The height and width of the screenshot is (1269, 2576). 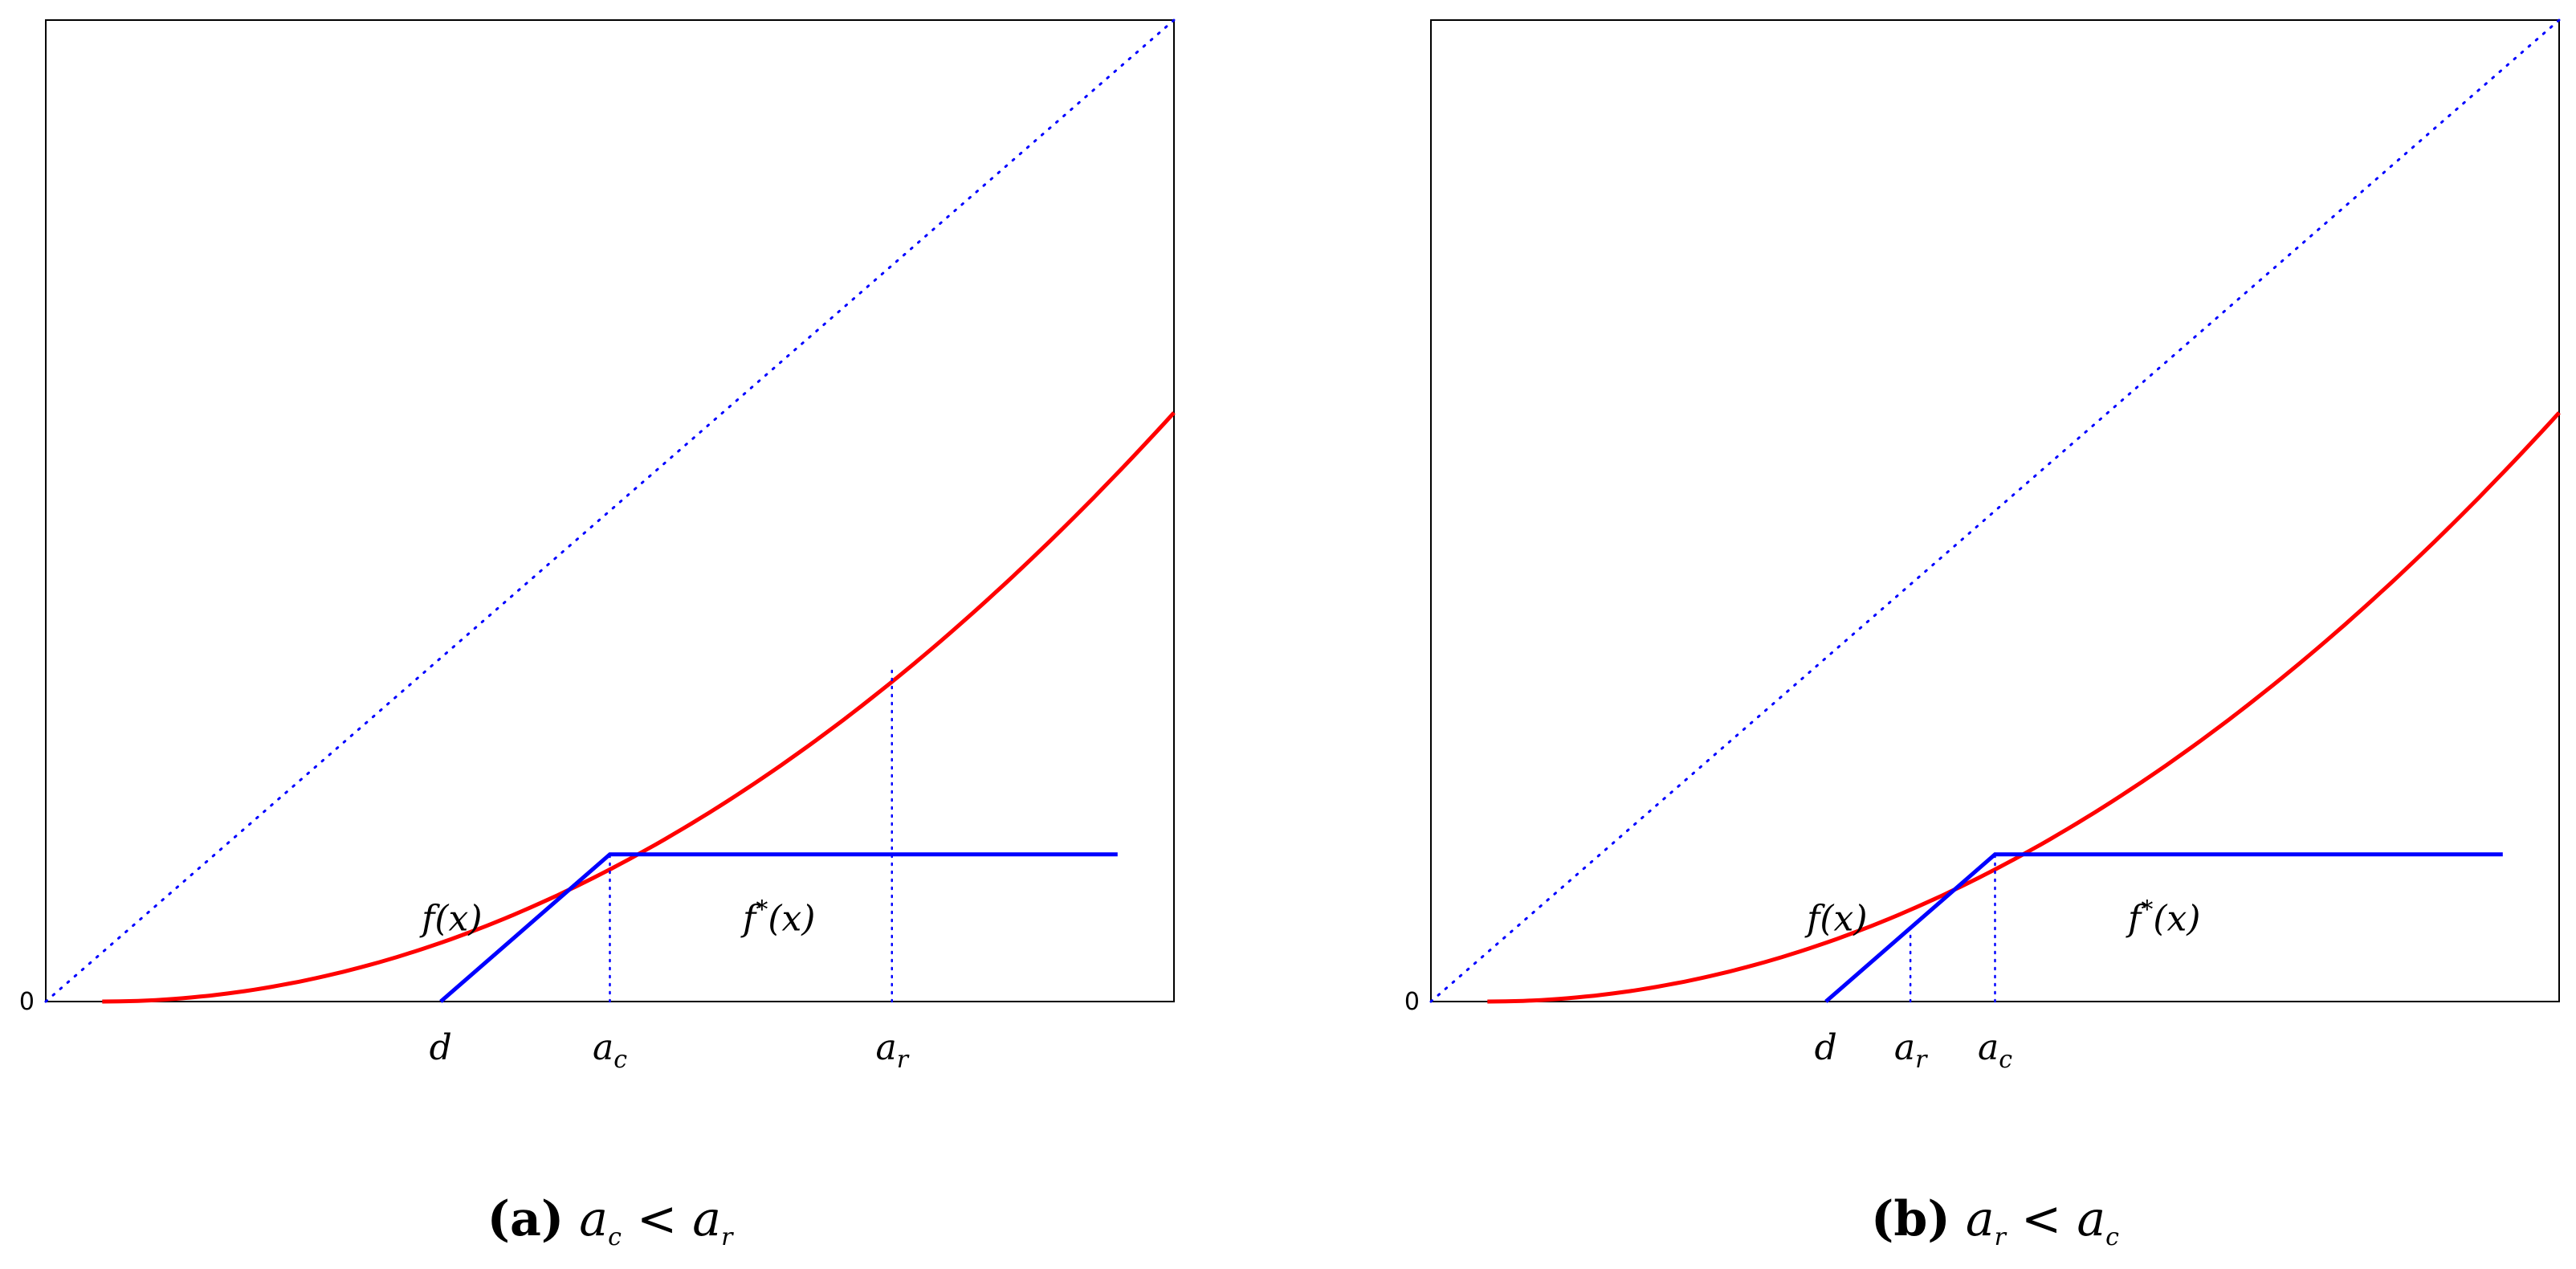 I want to click on panel-caption: (a) ac < ar, so click(x=611, y=1221).